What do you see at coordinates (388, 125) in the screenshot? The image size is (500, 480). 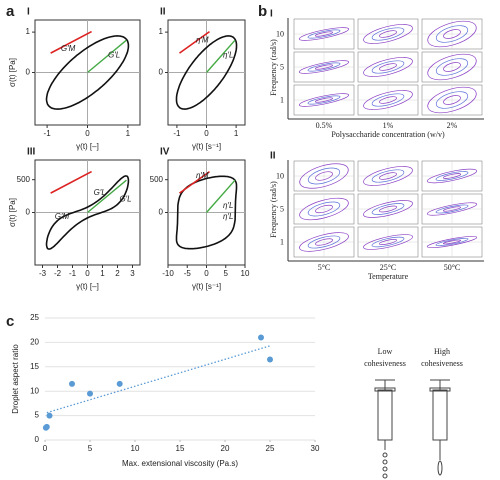 I see `col-label: 1%` at bounding box center [388, 125].